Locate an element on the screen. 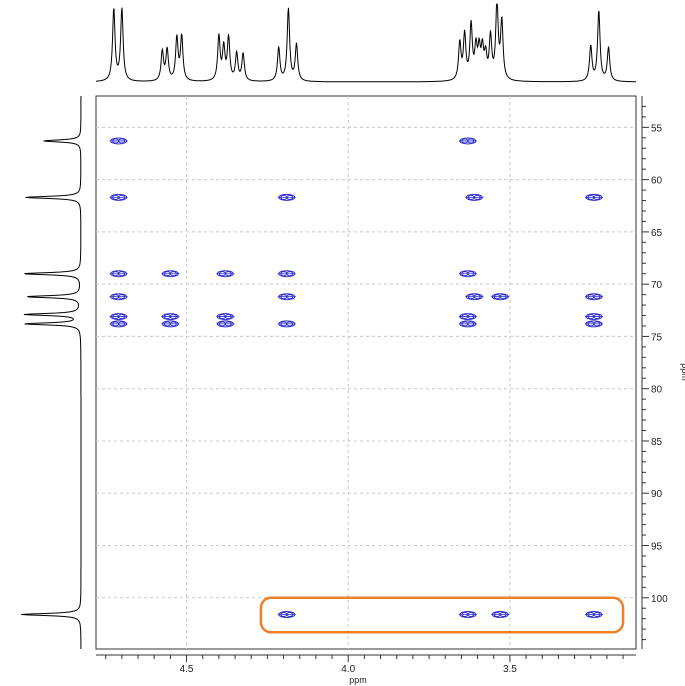 This screenshot has height=686, width=685. y-tick-label: 55 is located at coordinates (657, 128).